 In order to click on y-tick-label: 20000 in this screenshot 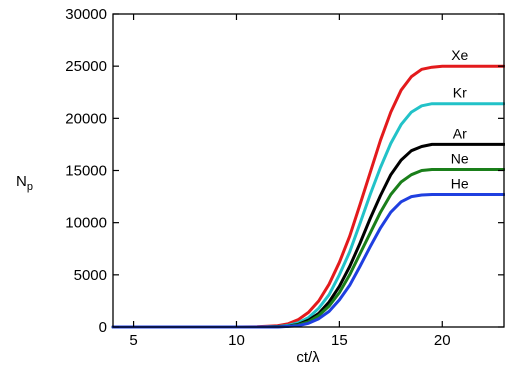, I will do `click(86, 118)`.